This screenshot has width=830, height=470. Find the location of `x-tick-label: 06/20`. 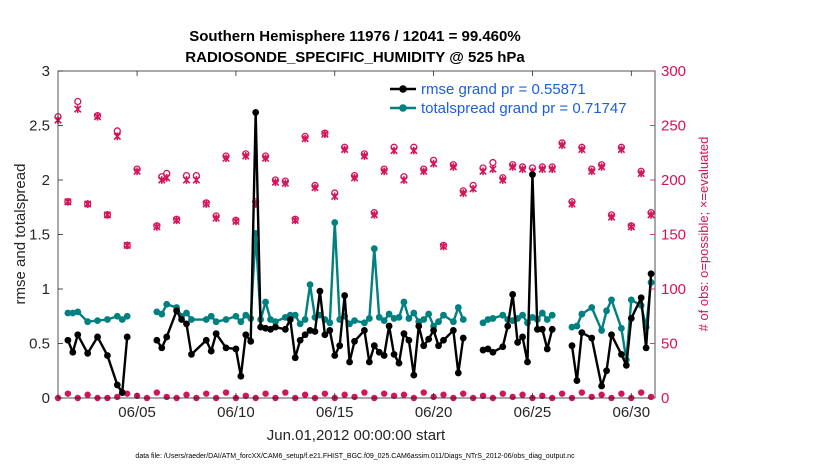

x-tick-label: 06/20 is located at coordinates (434, 412).